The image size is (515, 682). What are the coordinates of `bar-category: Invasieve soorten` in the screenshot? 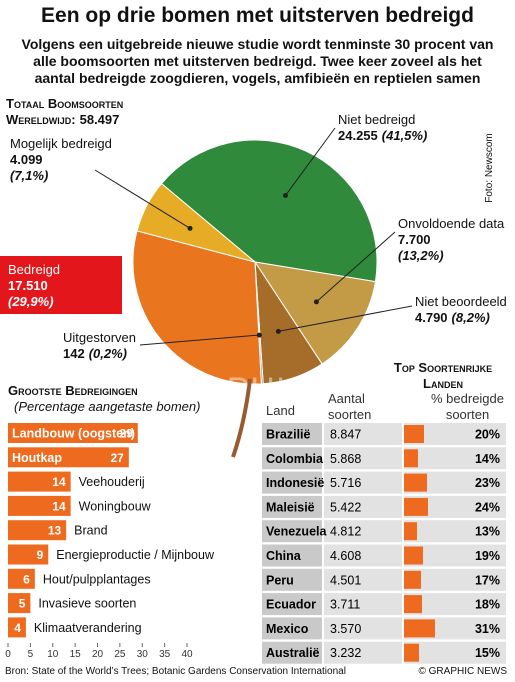 It's located at (87, 604).